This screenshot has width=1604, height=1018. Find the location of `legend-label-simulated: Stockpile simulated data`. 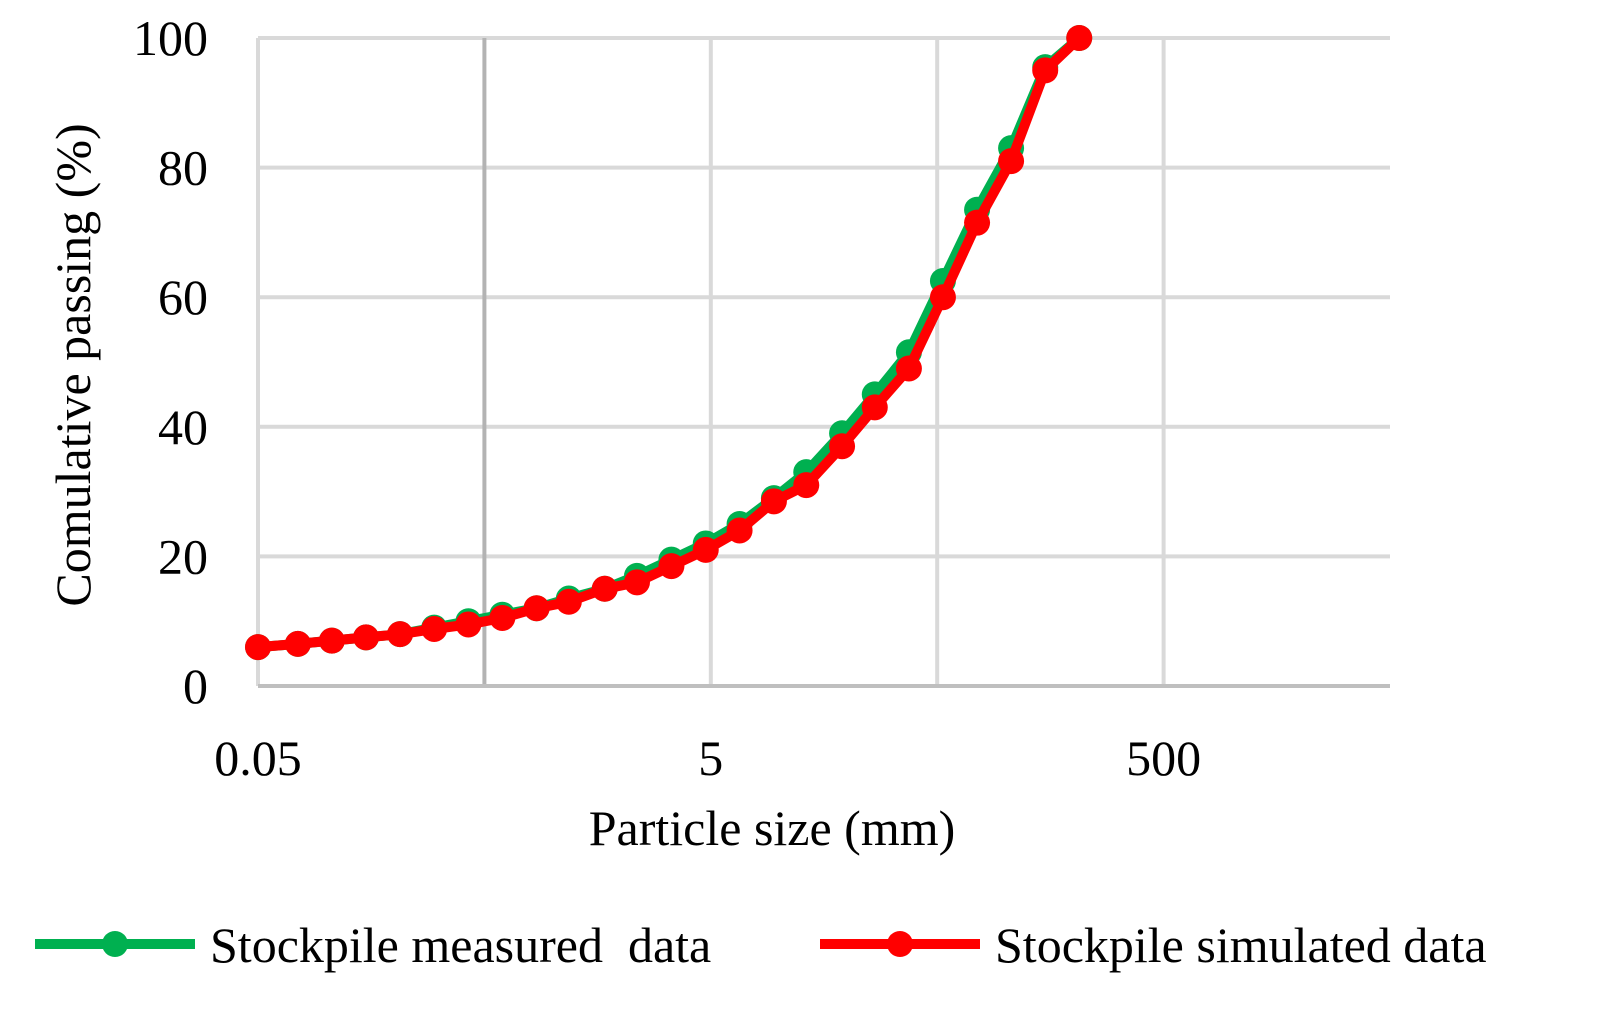

legend-label-simulated: Stockpile simulated data is located at coordinates (1241, 945).